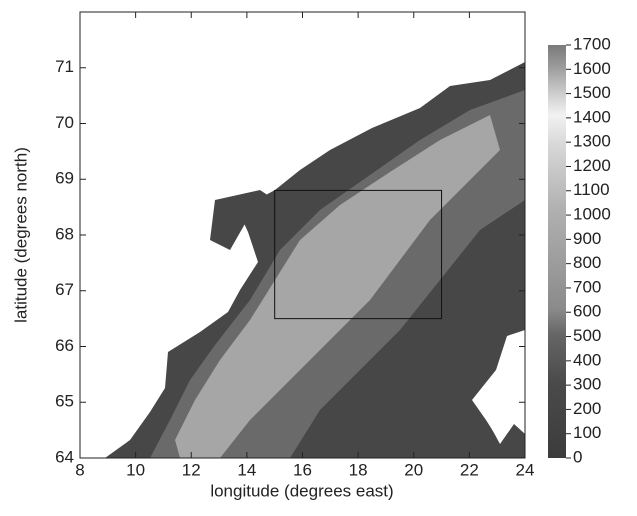 The height and width of the screenshot is (516, 637). Describe the element at coordinates (20, 235) in the screenshot. I see `y-axis-label: latitude (degrees north)` at that location.